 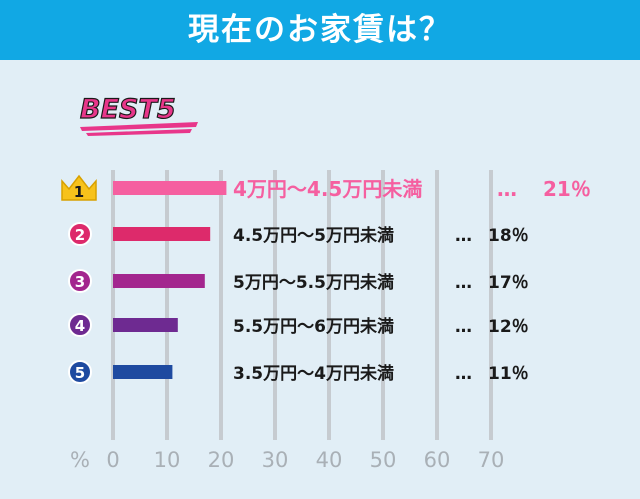 I want to click on crown-icon: 1, so click(x=79, y=187).